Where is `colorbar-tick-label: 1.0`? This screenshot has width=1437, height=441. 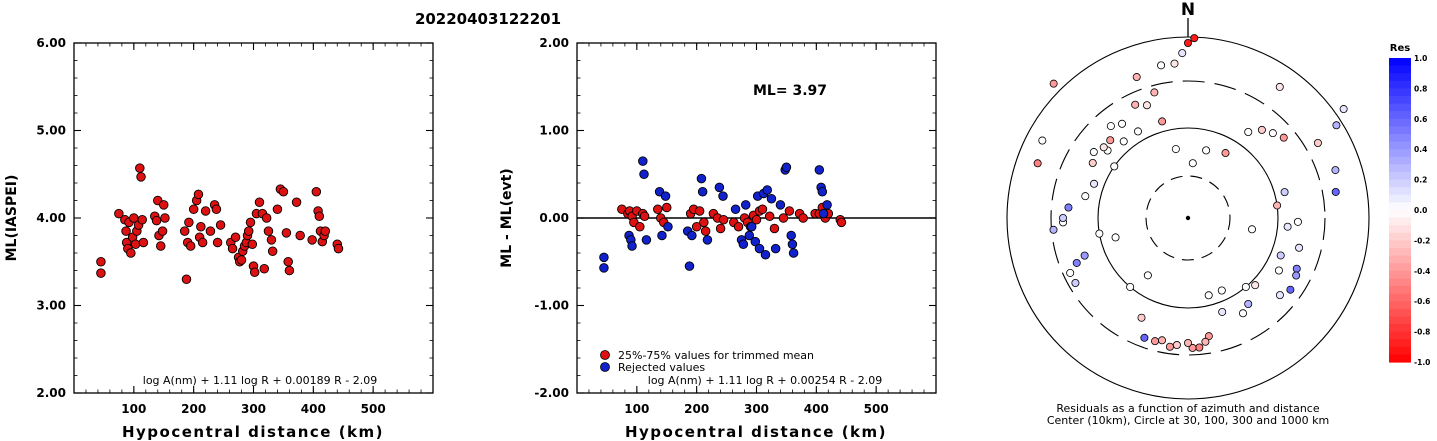 colorbar-tick-label: 1.0 is located at coordinates (1420, 58).